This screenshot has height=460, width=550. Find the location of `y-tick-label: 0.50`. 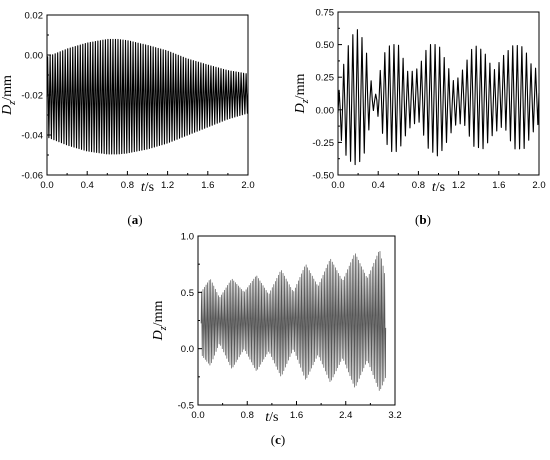

y-tick-label: 0.50 is located at coordinates (325, 45).